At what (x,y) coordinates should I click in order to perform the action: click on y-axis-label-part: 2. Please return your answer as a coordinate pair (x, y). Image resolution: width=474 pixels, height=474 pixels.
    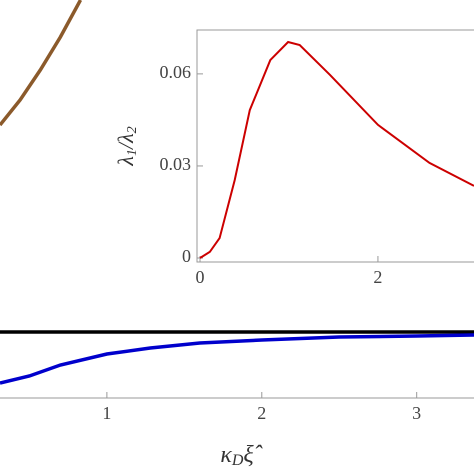
    Looking at the image, I should click on (132, 129).